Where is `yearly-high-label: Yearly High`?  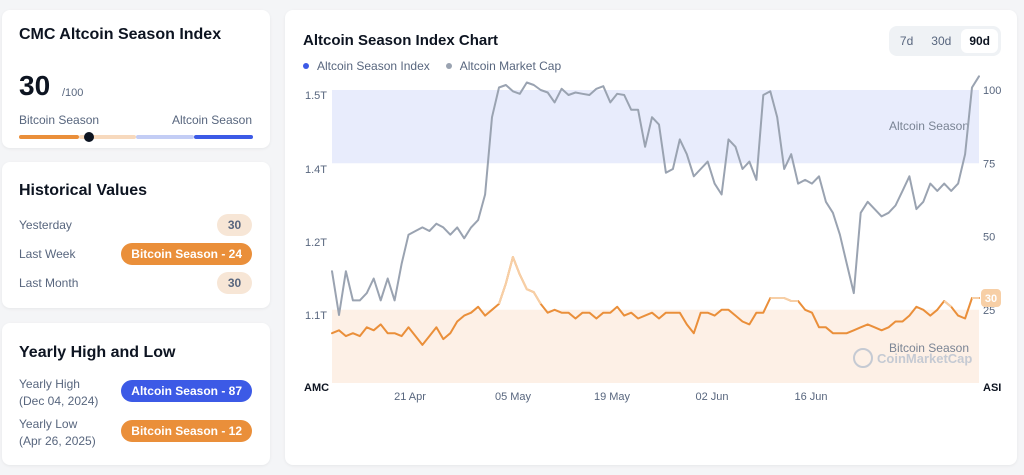
yearly-high-label: Yearly High is located at coordinates (49, 384).